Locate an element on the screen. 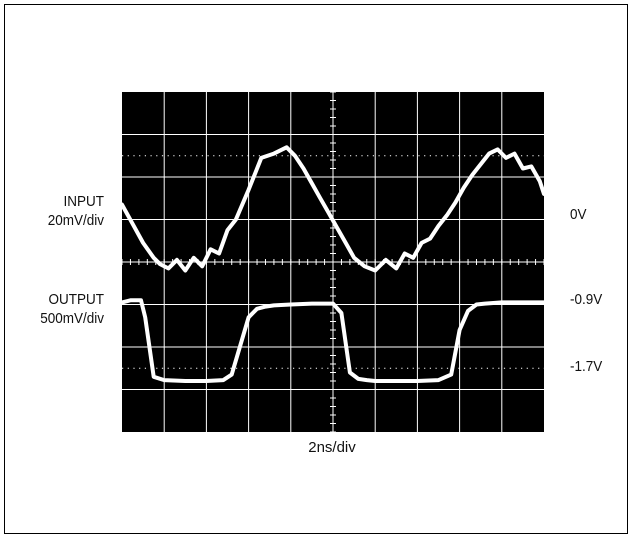 The width and height of the screenshot is (634, 540). level-minus-1-7v: -1.7V is located at coordinates (586, 366).